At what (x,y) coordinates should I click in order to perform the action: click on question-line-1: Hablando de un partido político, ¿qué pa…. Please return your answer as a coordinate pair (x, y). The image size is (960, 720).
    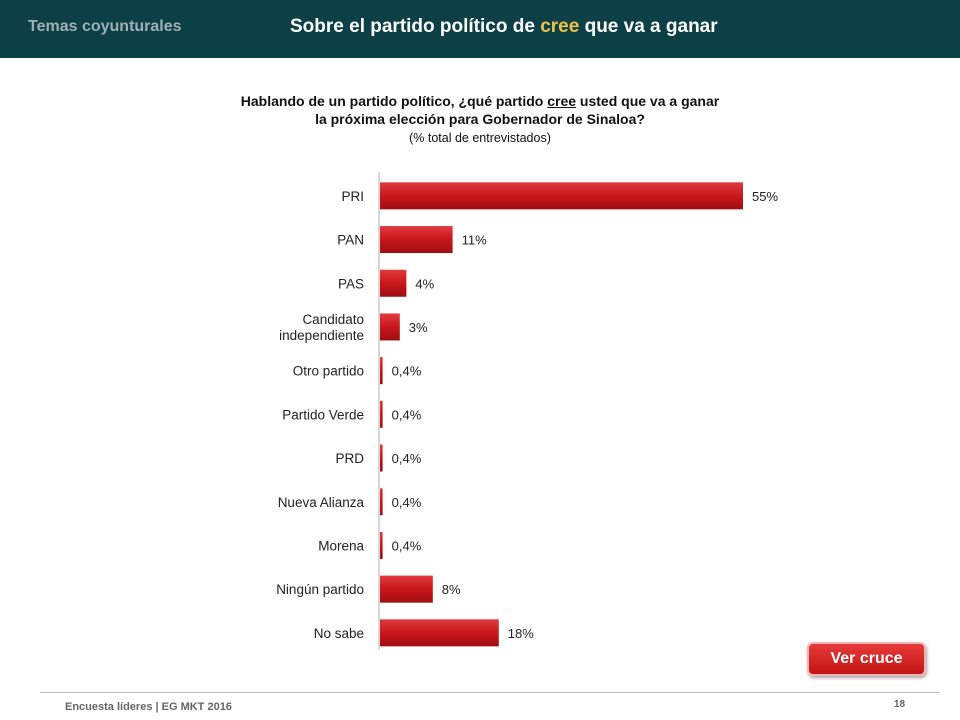
    Looking at the image, I should click on (480, 101).